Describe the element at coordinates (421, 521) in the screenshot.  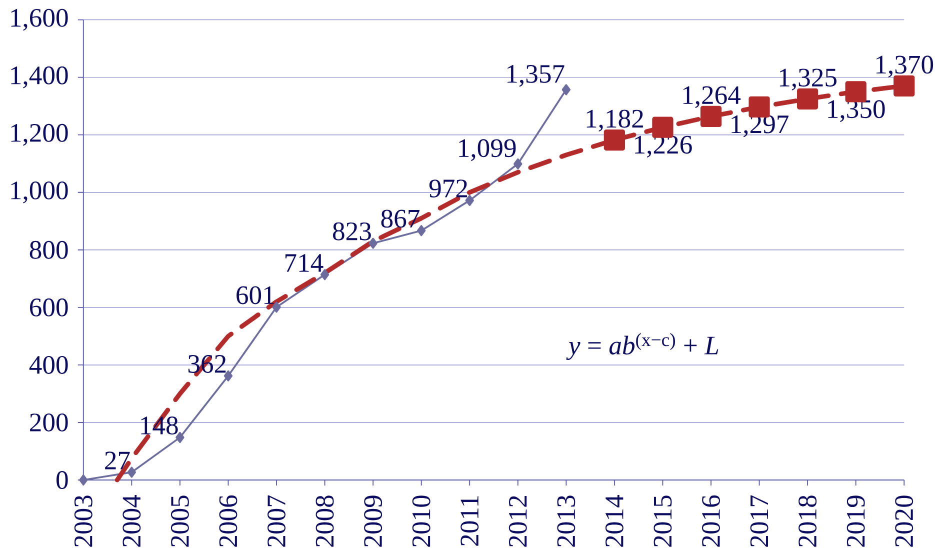
I see `x-tick-label: 2010` at that location.